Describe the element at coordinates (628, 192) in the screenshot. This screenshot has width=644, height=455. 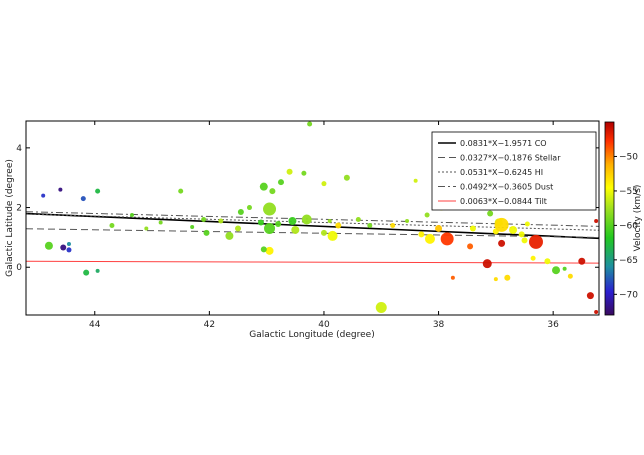
I see `colorbar-tick-label: −55` at that location.